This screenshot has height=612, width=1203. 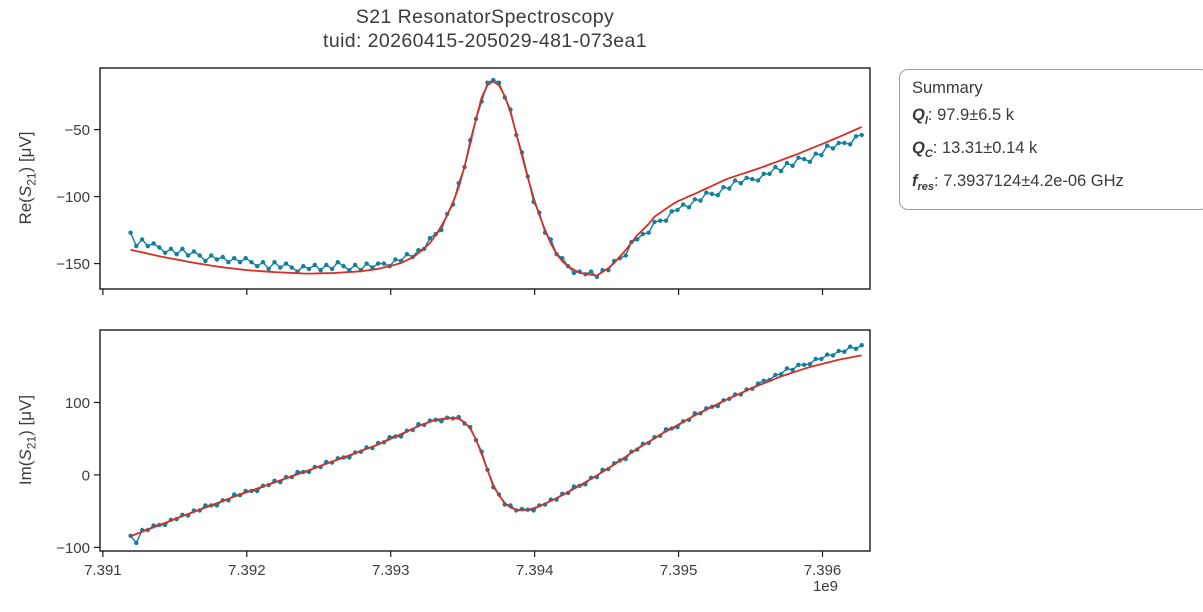 What do you see at coordinates (86, 475) in the screenshot?
I see `im-ytick-label: 0` at bounding box center [86, 475].